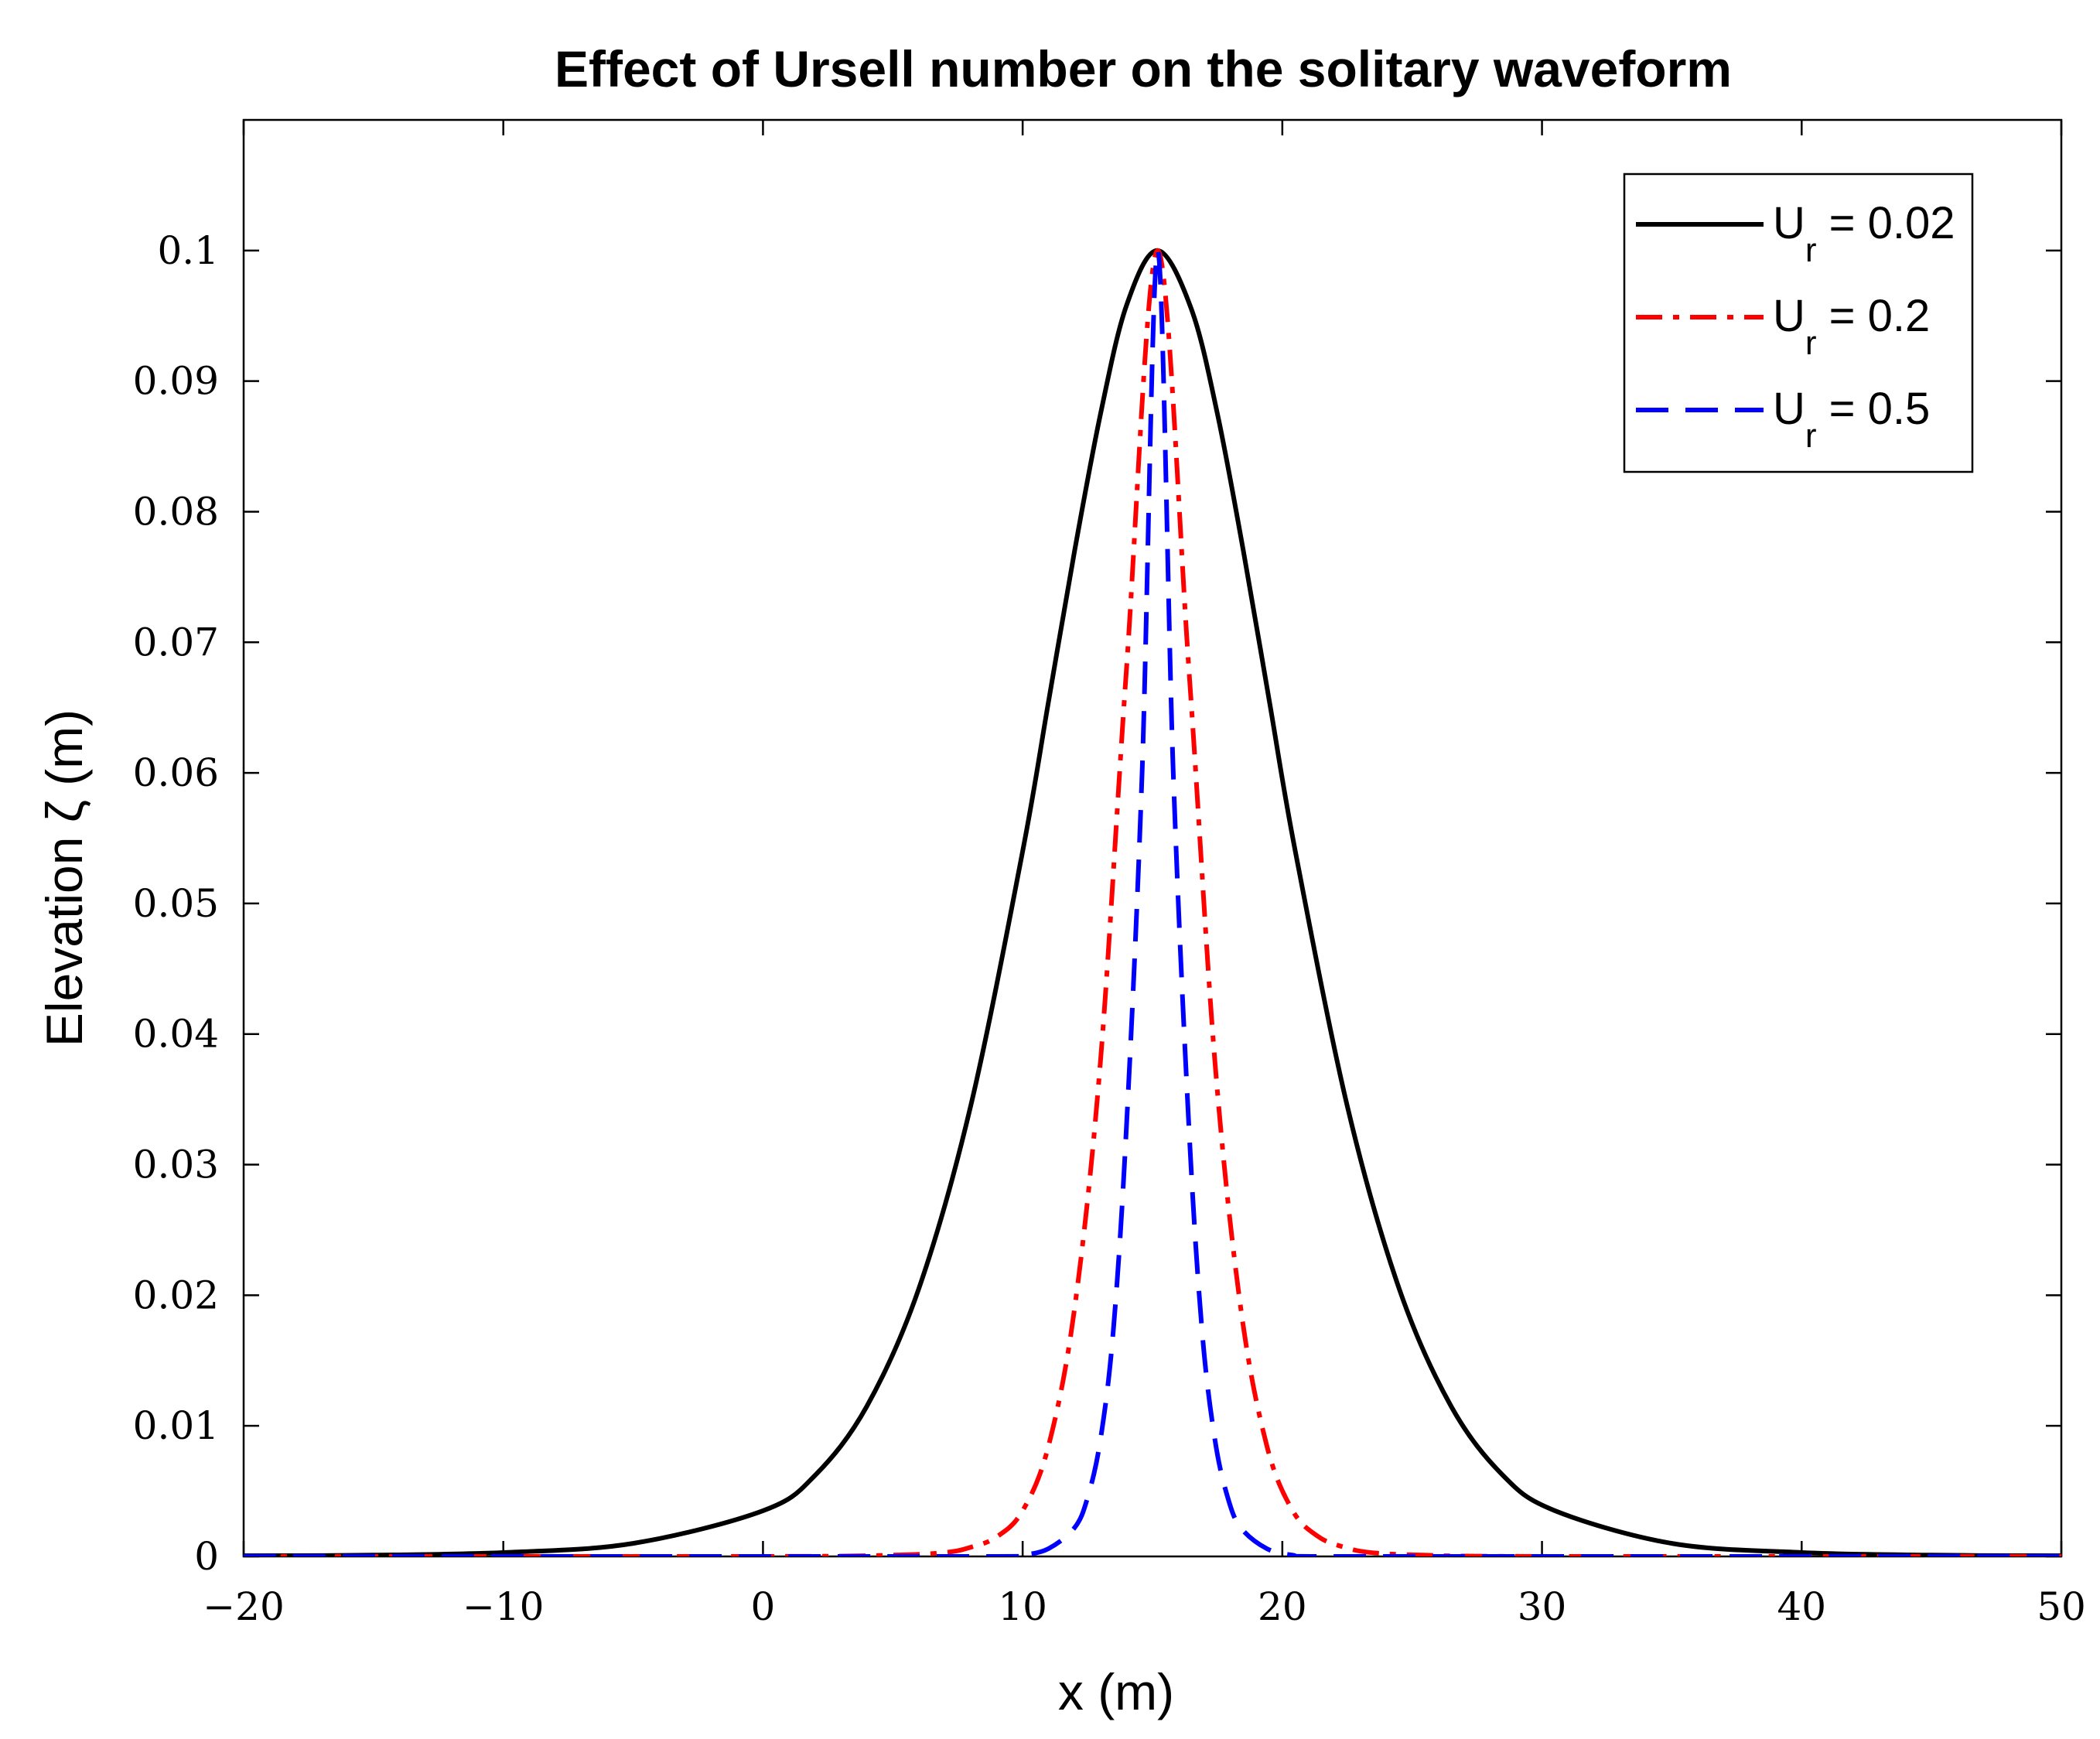 The width and height of the screenshot is (2100, 1739). I want to click on x-tick-label: 40, so click(1802, 1607).